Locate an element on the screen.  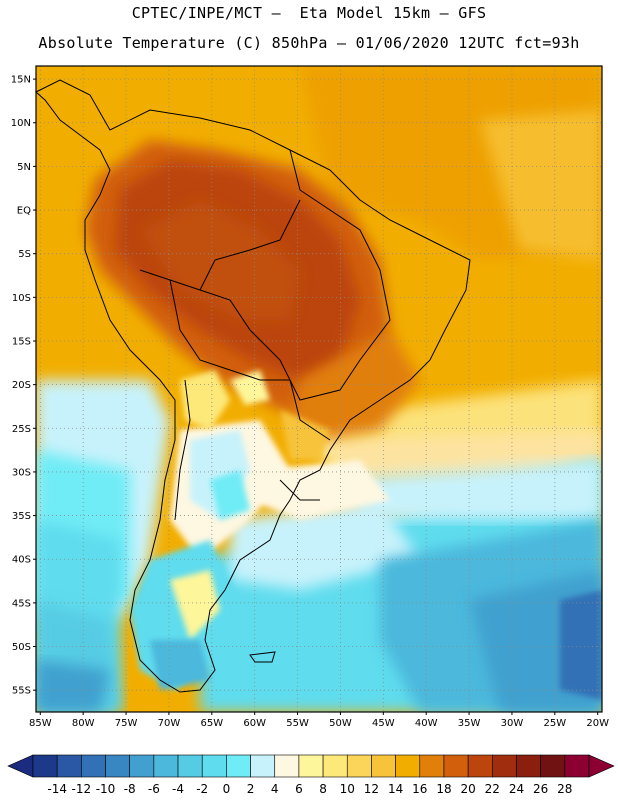
colorbar-label: 22 is located at coordinates (492, 789).